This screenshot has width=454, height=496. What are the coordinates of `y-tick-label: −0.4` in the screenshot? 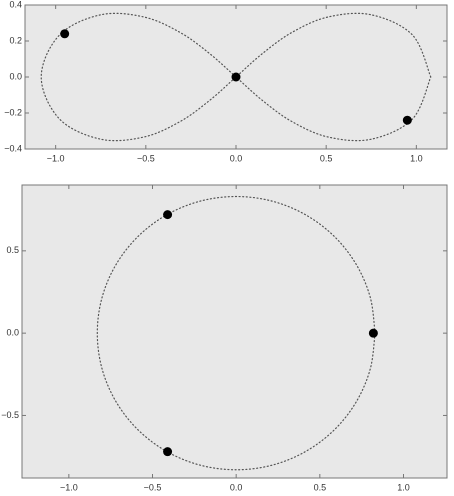 It's located at (13, 148).